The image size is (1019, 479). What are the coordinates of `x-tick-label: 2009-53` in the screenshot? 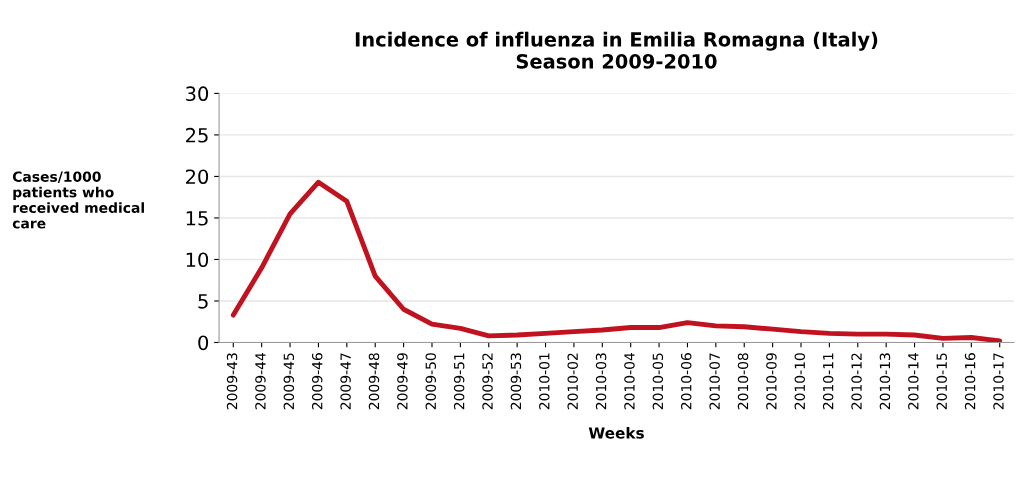 It's located at (516, 381).